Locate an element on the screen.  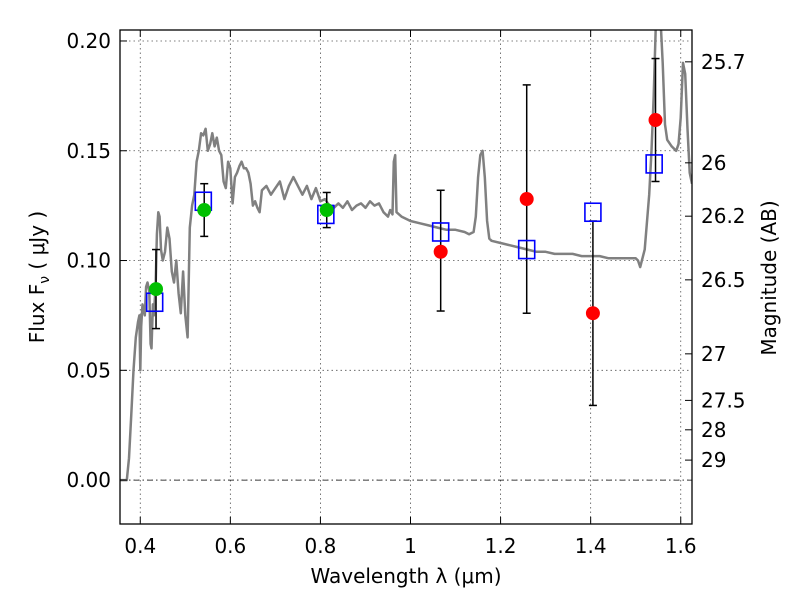
y-axis-ticks: 0.00 0.05 0.10 0.15 0.20 is located at coordinates (96, 260).